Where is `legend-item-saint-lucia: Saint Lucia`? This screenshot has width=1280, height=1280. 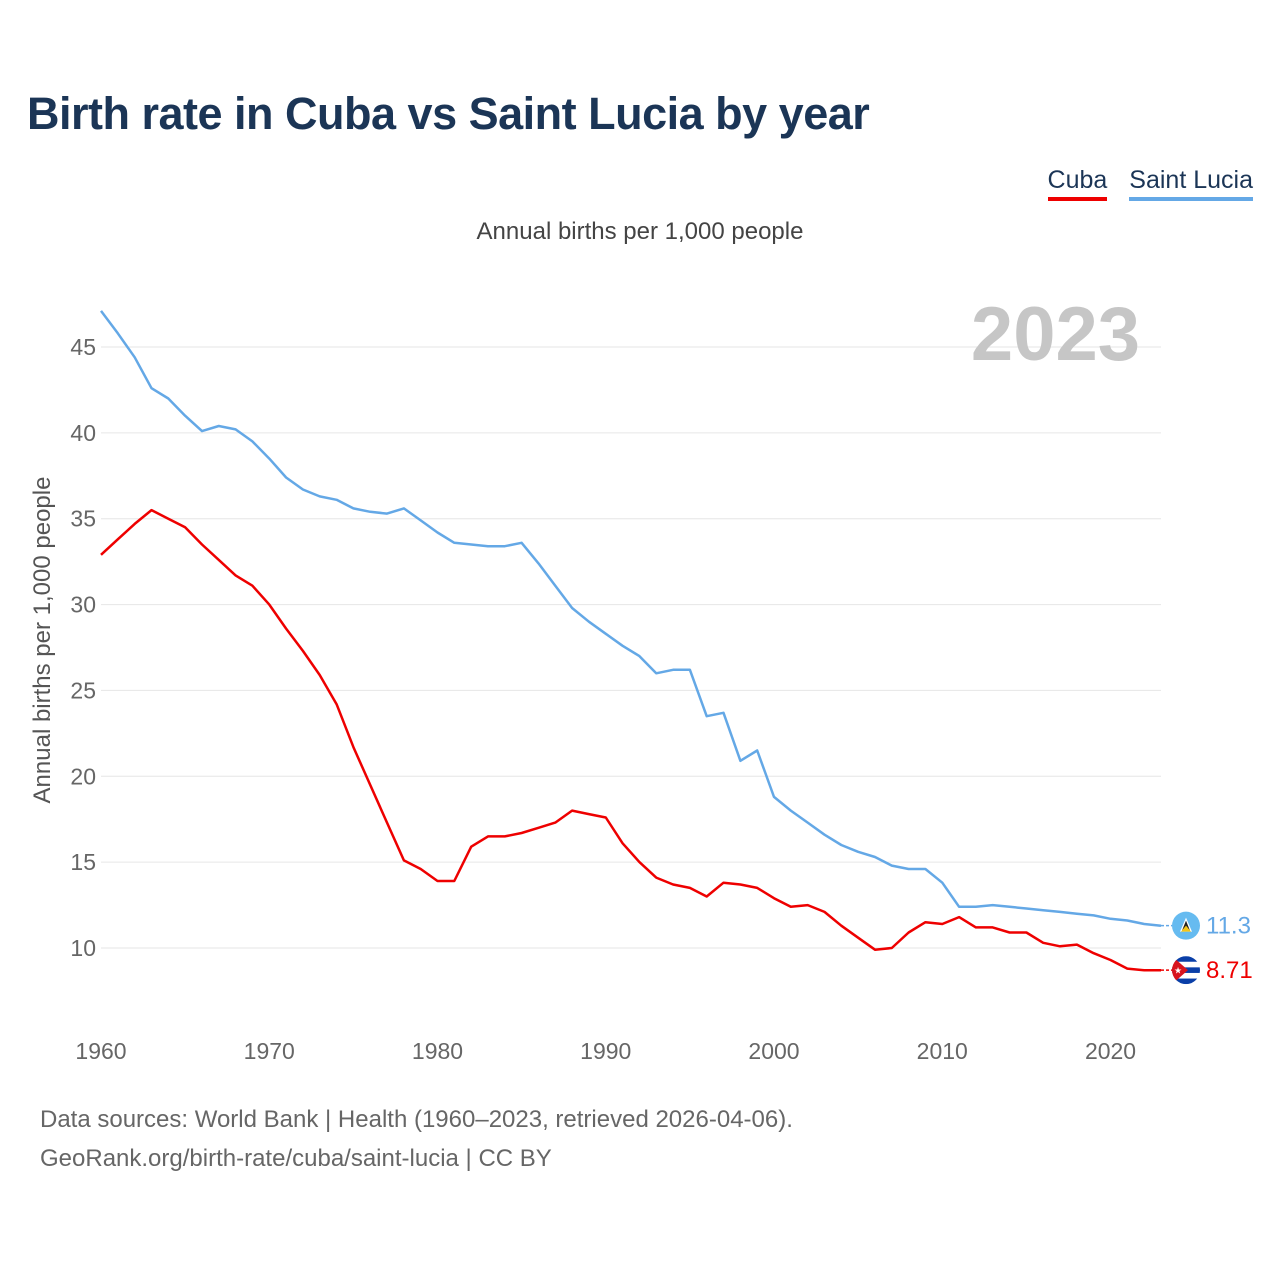 legend-item-saint-lucia: Saint Lucia is located at coordinates (1191, 183).